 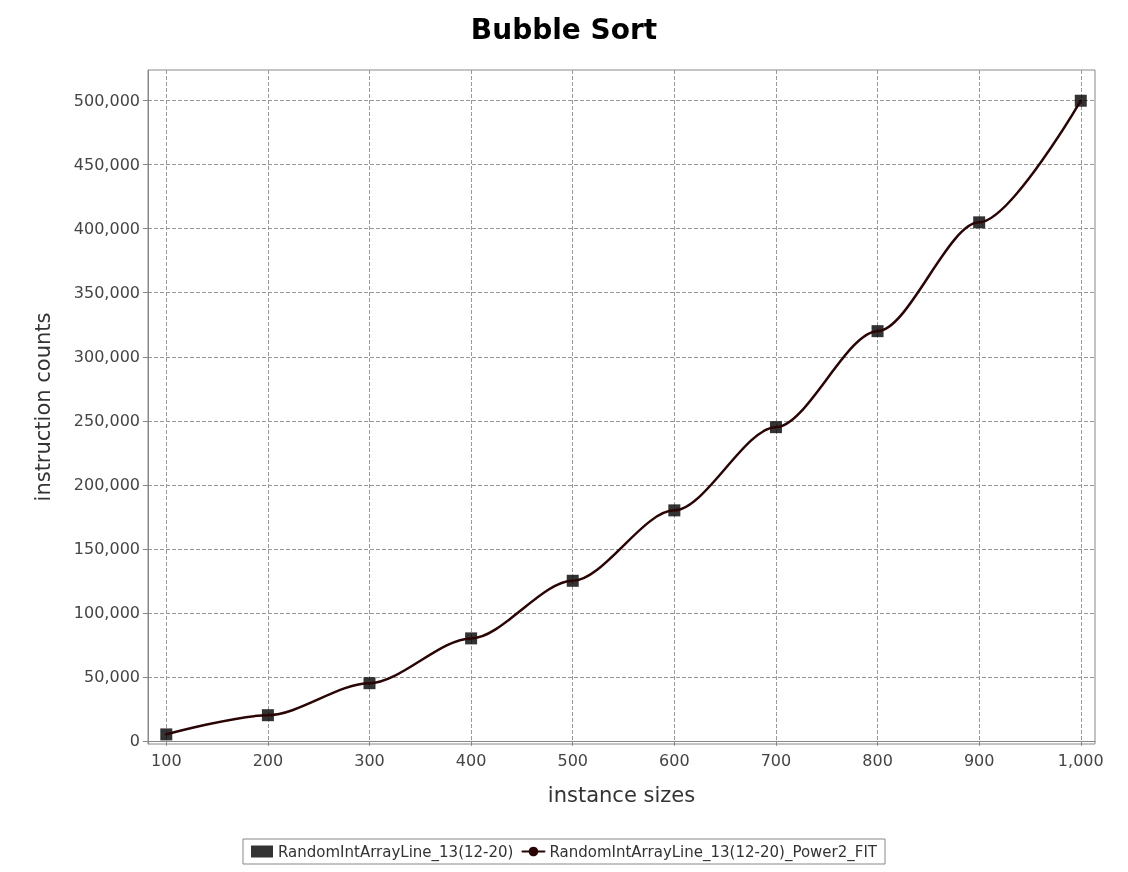 What do you see at coordinates (776, 760) in the screenshot?
I see `x-tick-label: 700` at bounding box center [776, 760].